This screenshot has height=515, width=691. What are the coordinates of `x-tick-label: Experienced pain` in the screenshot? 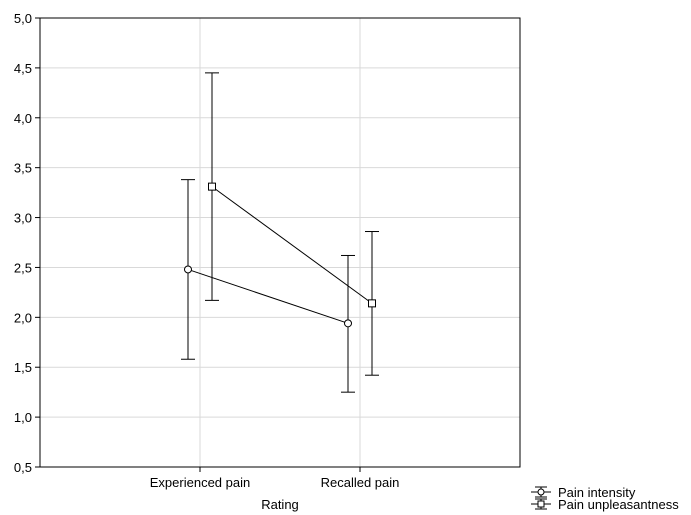 It's located at (200, 482).